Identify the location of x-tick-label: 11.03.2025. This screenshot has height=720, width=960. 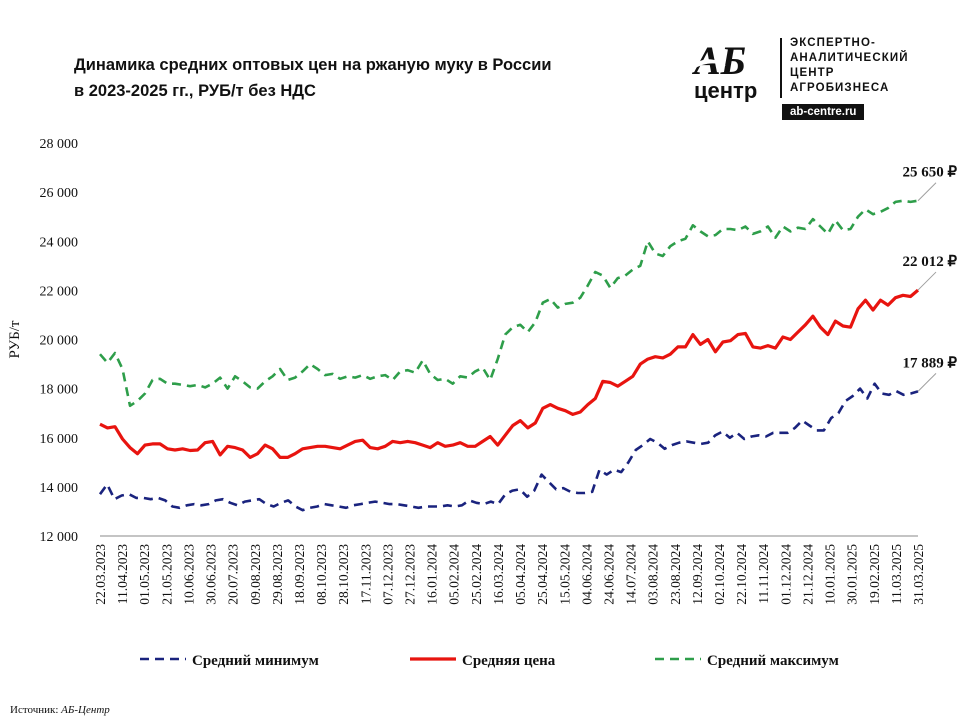
(896, 574).